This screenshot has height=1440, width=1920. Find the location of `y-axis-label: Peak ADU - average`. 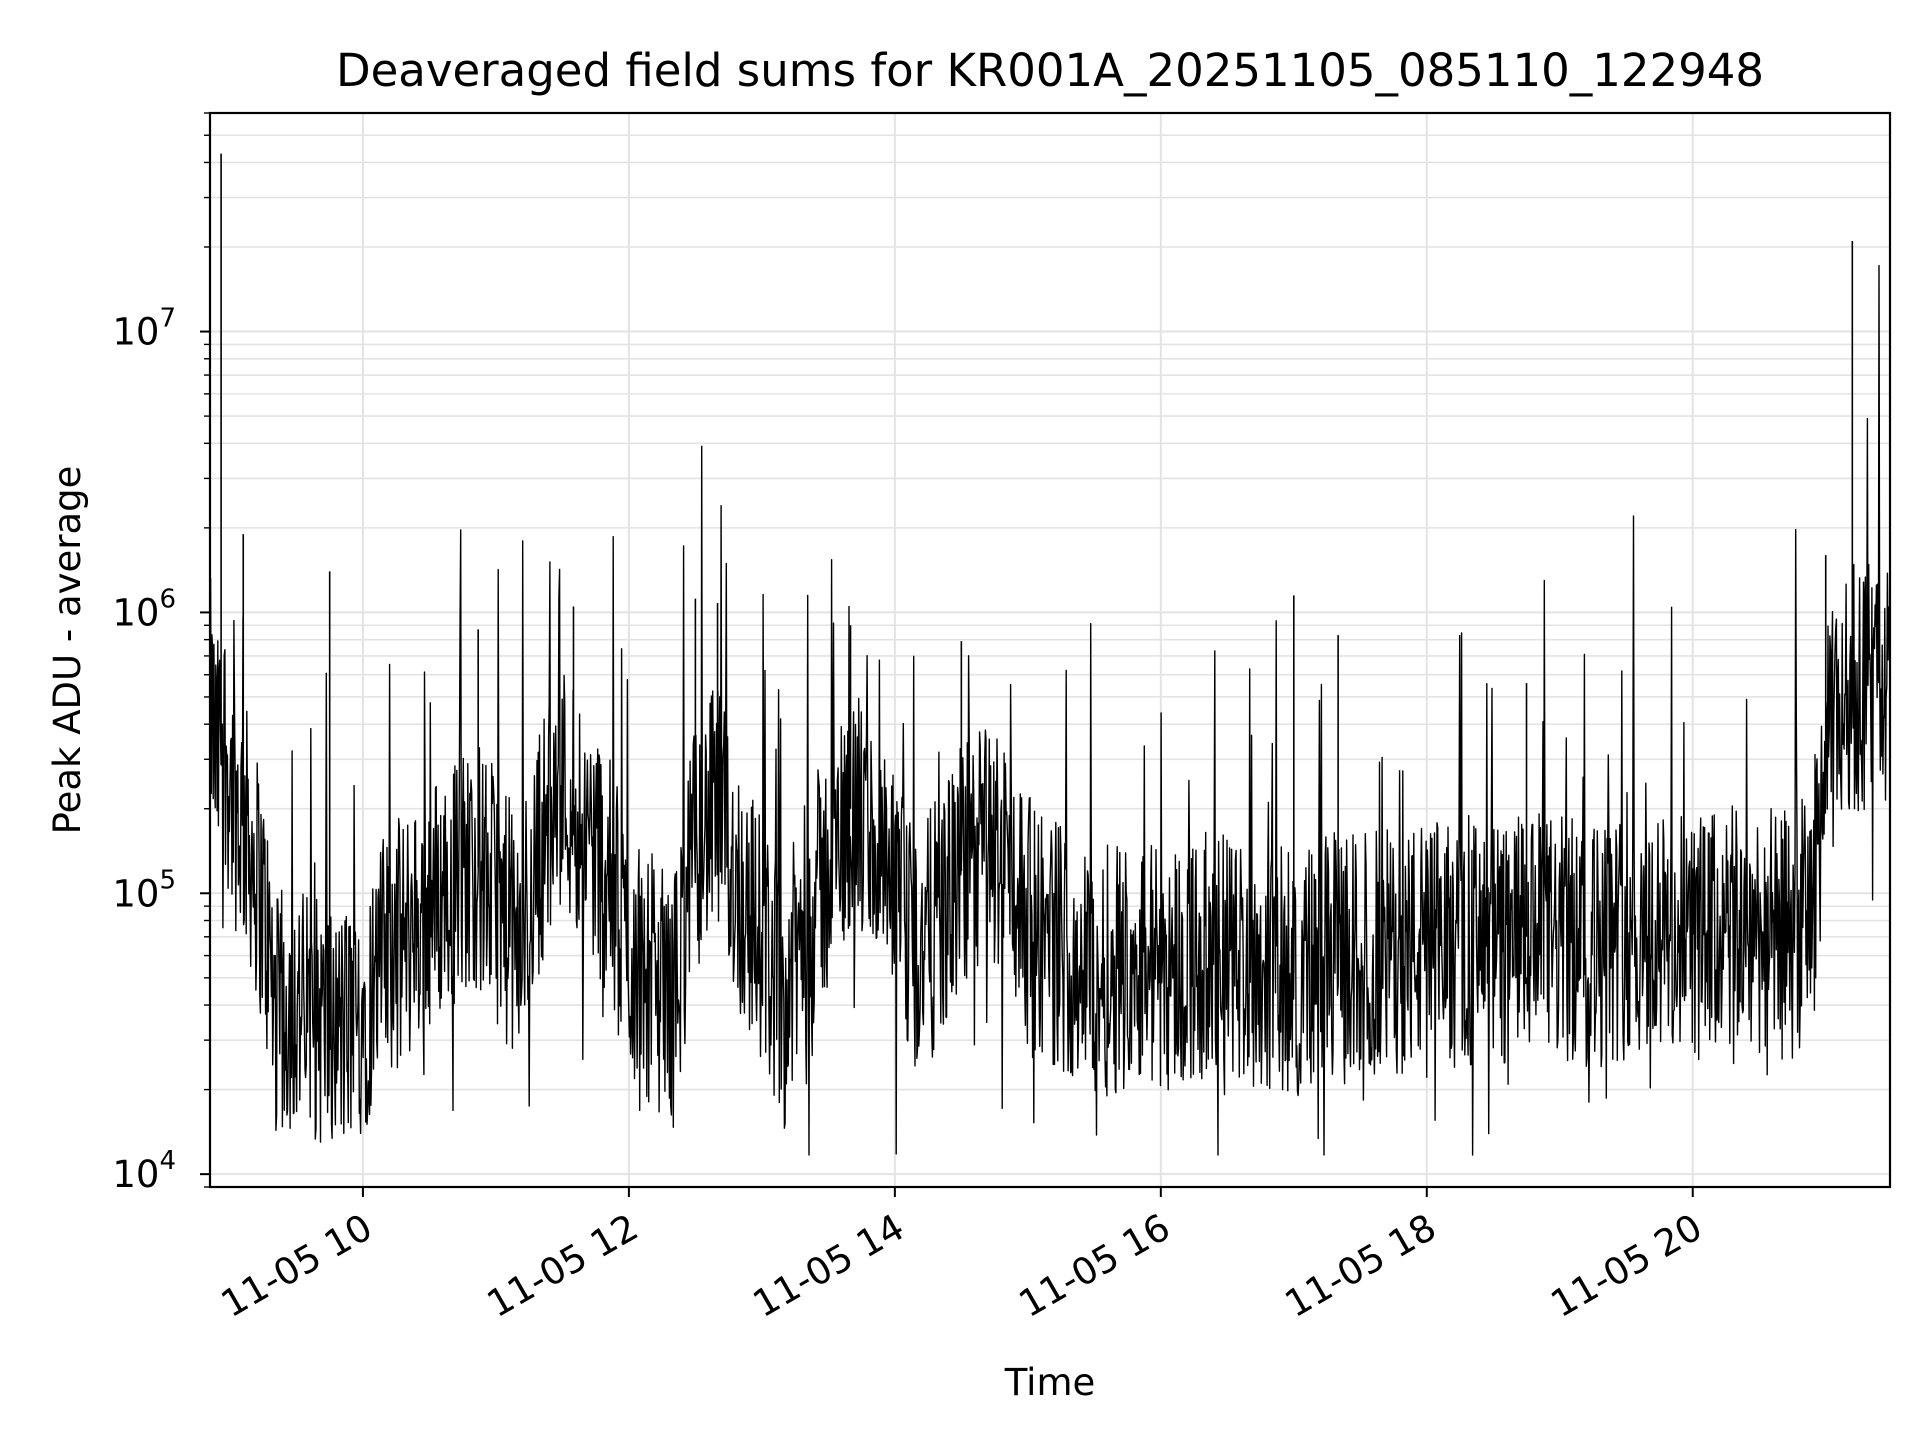

y-axis-label: Peak ADU - average is located at coordinates (67, 650).